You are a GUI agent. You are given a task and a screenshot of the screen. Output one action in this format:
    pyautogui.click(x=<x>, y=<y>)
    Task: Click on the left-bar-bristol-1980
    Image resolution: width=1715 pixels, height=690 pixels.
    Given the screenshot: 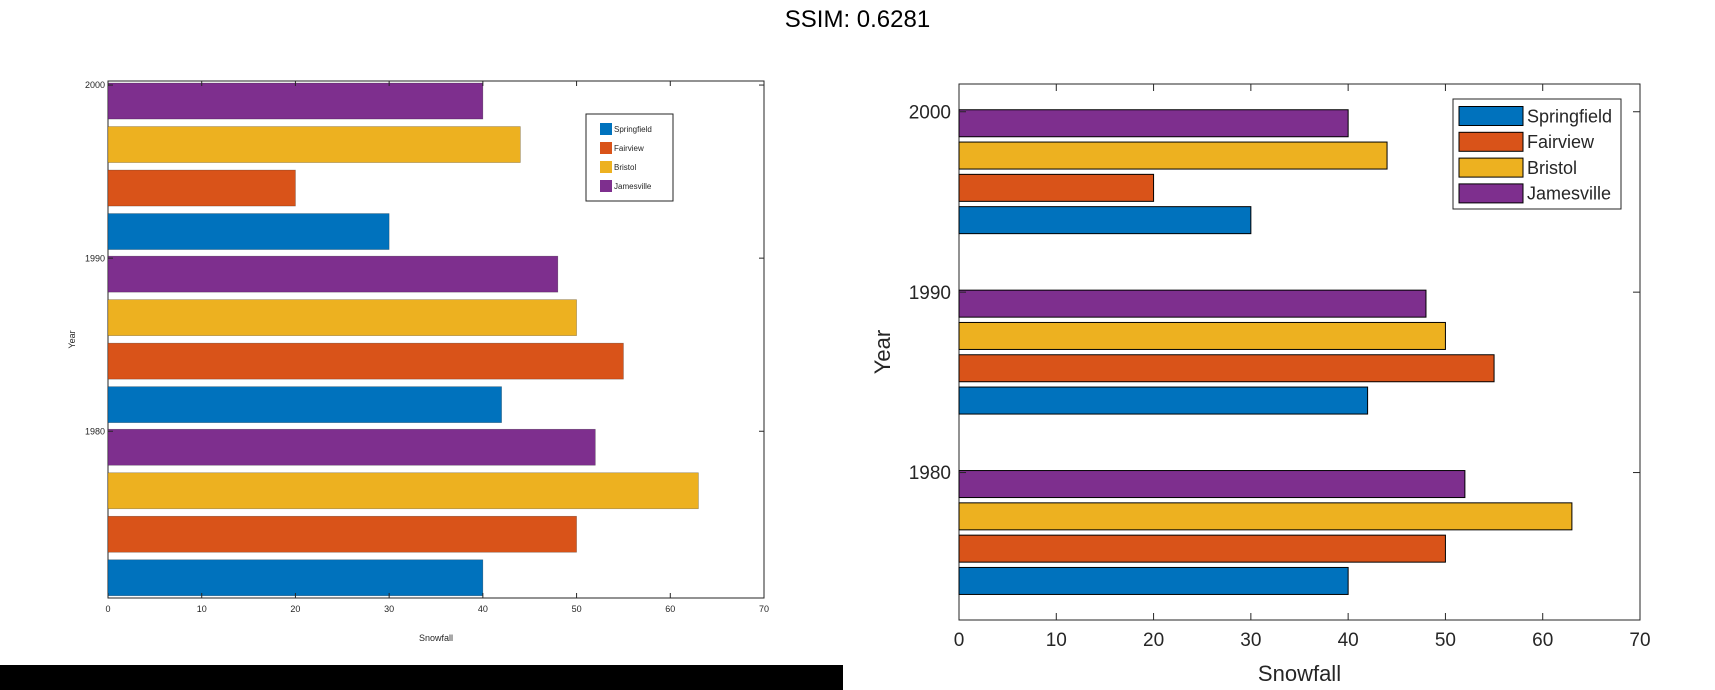 What is the action you would take?
    pyautogui.click(x=403, y=491)
    